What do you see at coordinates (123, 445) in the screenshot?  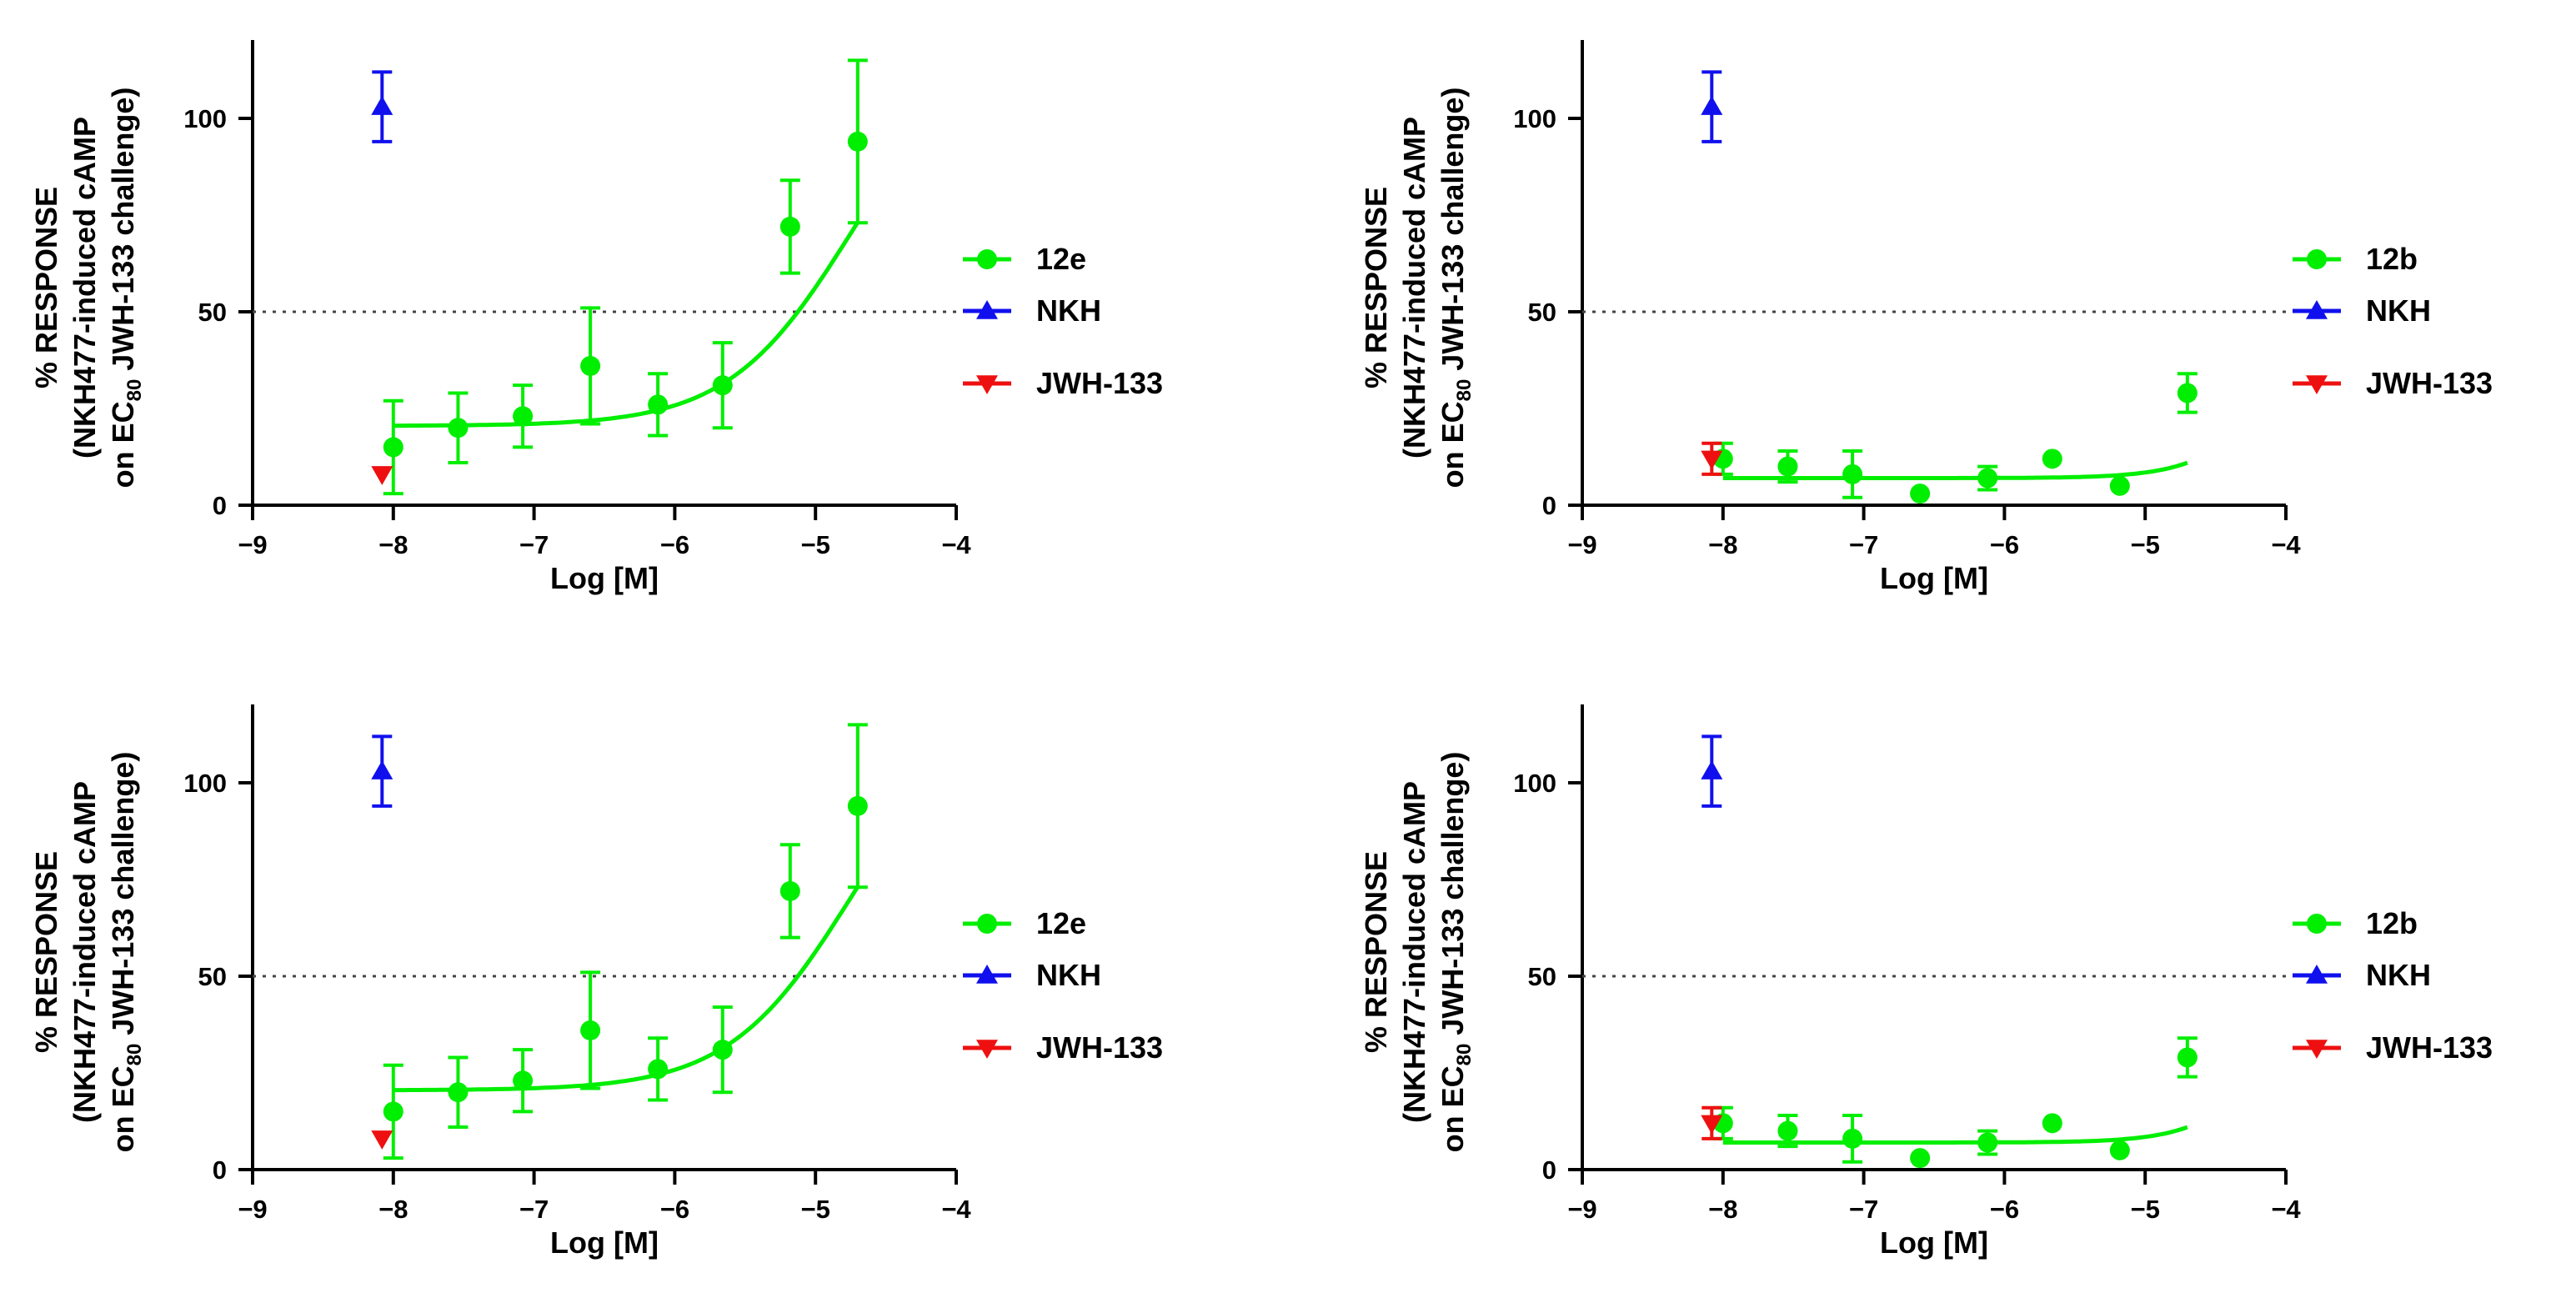 I see `y-axis-title-line-3-prefix: on EC` at bounding box center [123, 445].